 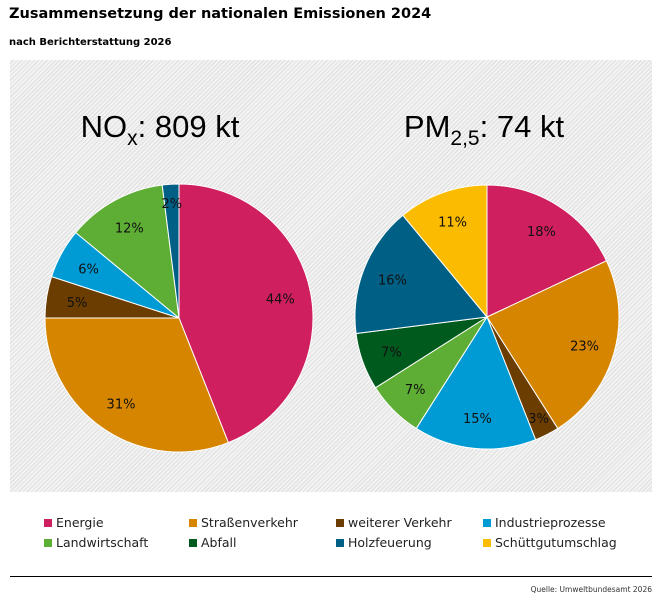 What do you see at coordinates (452, 222) in the screenshot?
I see `data-label: 11%` at bounding box center [452, 222].